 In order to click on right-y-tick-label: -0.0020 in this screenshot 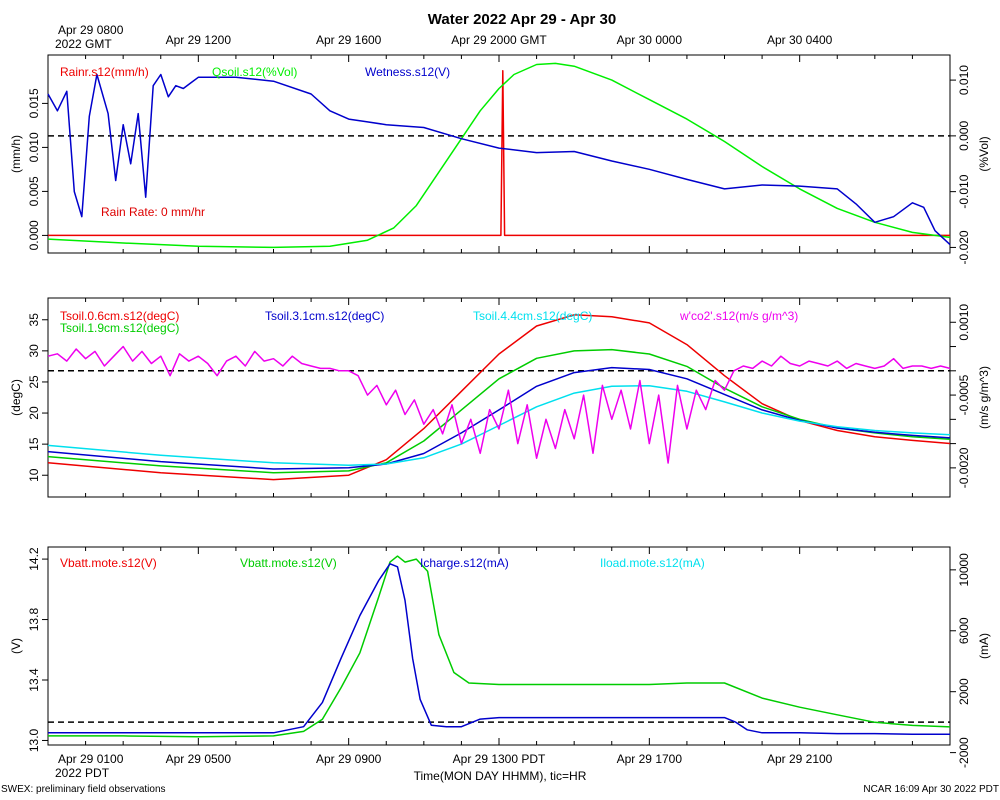, I will do `click(964, 467)`.